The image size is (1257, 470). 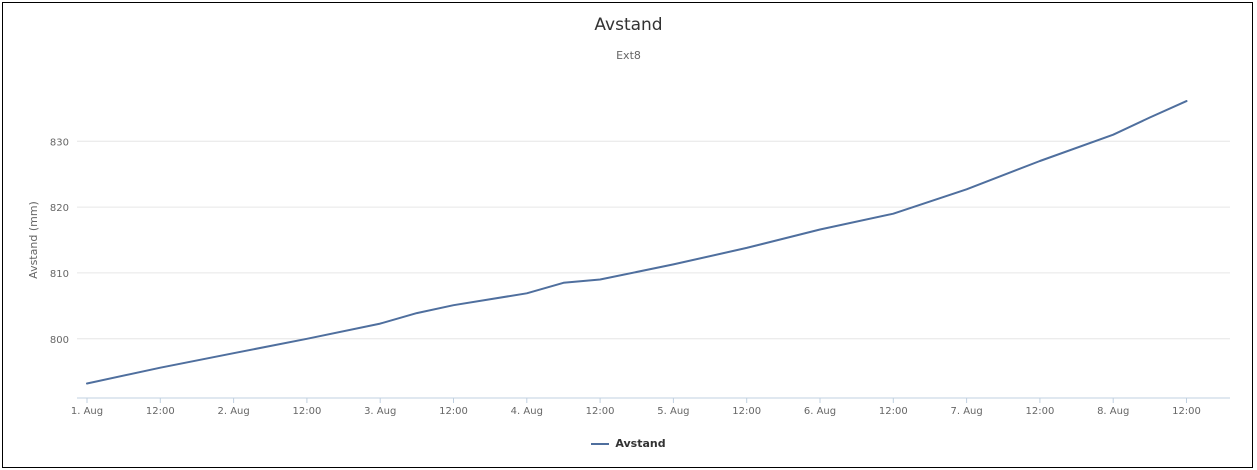 I want to click on x-tick-label-3: 12:00, so click(x=306, y=411).